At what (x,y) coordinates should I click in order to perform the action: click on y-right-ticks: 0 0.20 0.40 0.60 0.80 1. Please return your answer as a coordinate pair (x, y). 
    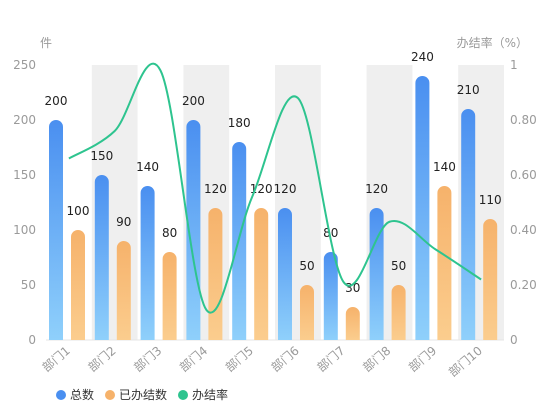
    Looking at the image, I should click on (523, 202).